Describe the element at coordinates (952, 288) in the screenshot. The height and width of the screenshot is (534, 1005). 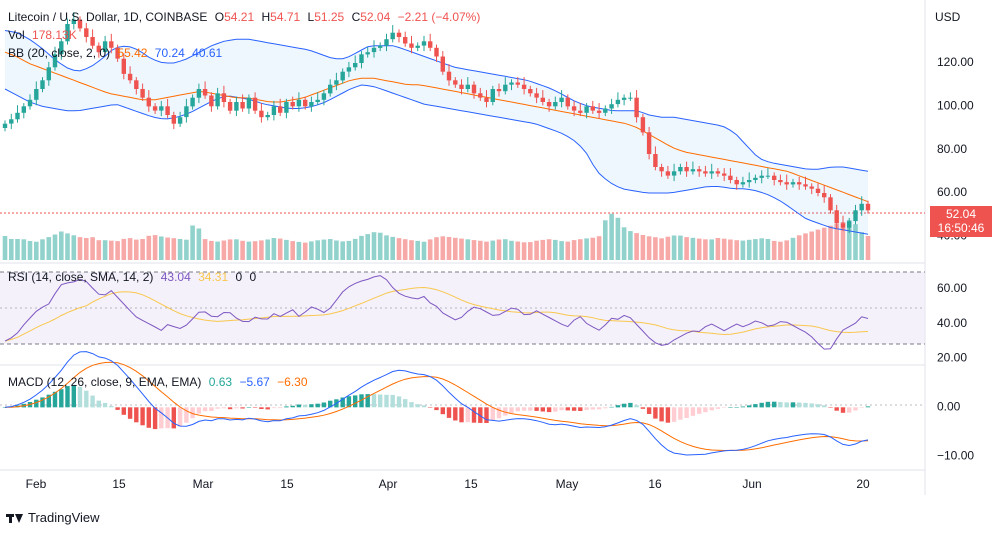
I see `rsi-tick-label: 60.00` at that location.